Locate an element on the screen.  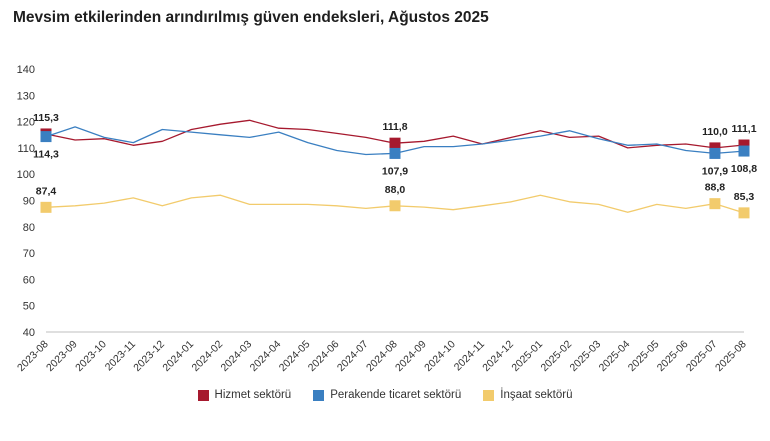
data-label: 114,3 is located at coordinates (46, 155).